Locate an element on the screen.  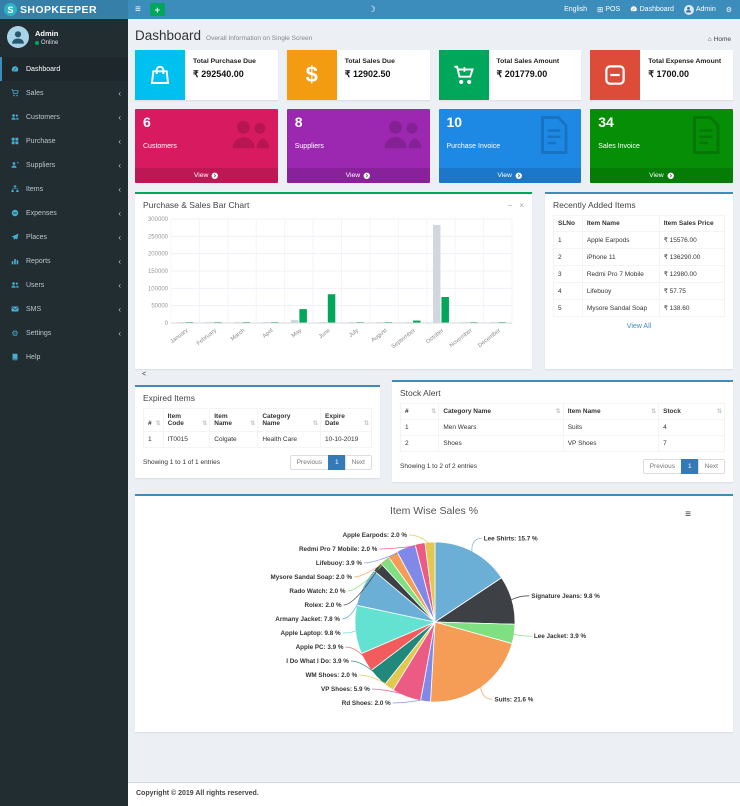
stat-card: Total Expense Amount ₹ 1700.00 is located at coordinates (661, 75).